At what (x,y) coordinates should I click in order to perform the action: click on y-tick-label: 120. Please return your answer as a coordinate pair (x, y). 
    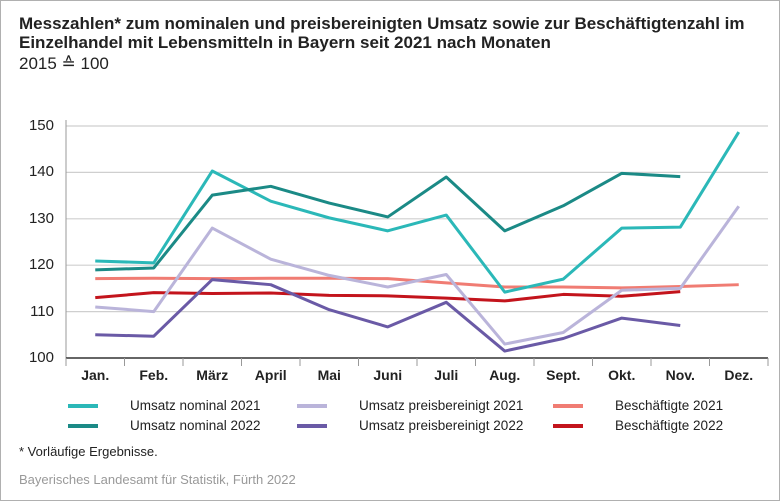
    Looking at the image, I should click on (41, 265).